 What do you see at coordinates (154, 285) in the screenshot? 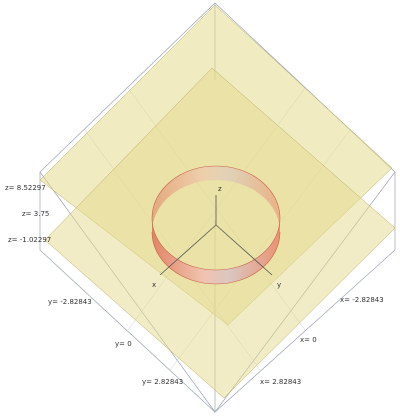
I see `axis-label-x: x` at bounding box center [154, 285].